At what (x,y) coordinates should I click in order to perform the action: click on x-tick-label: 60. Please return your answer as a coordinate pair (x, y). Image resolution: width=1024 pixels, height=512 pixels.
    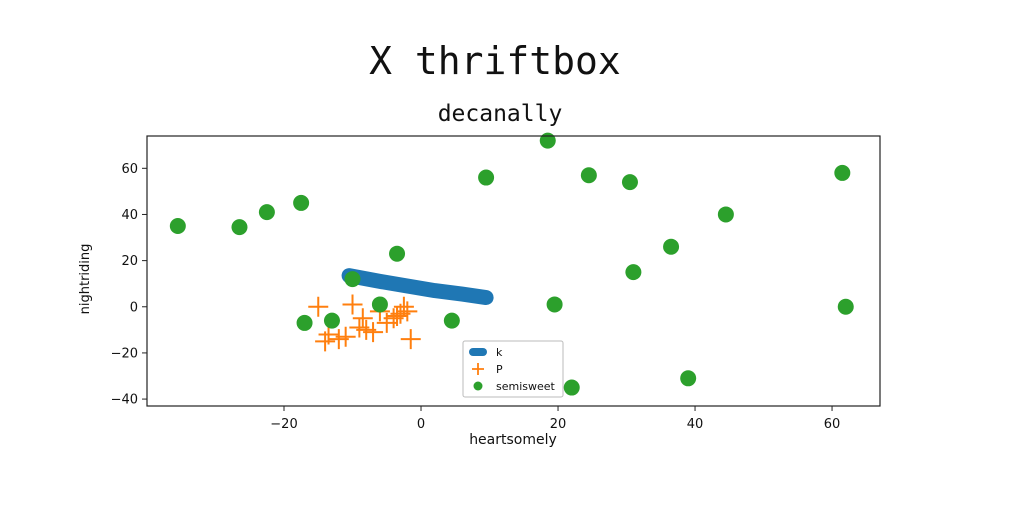
    Looking at the image, I should click on (832, 424).